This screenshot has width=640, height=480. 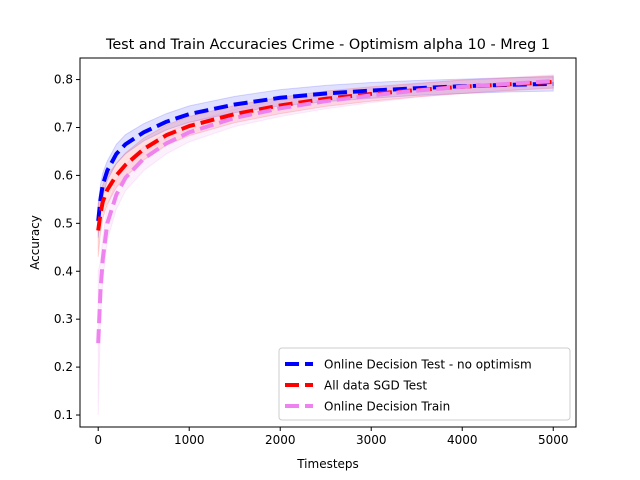 What do you see at coordinates (371, 440) in the screenshot?
I see `x-tick-label: 3000` at bounding box center [371, 440].